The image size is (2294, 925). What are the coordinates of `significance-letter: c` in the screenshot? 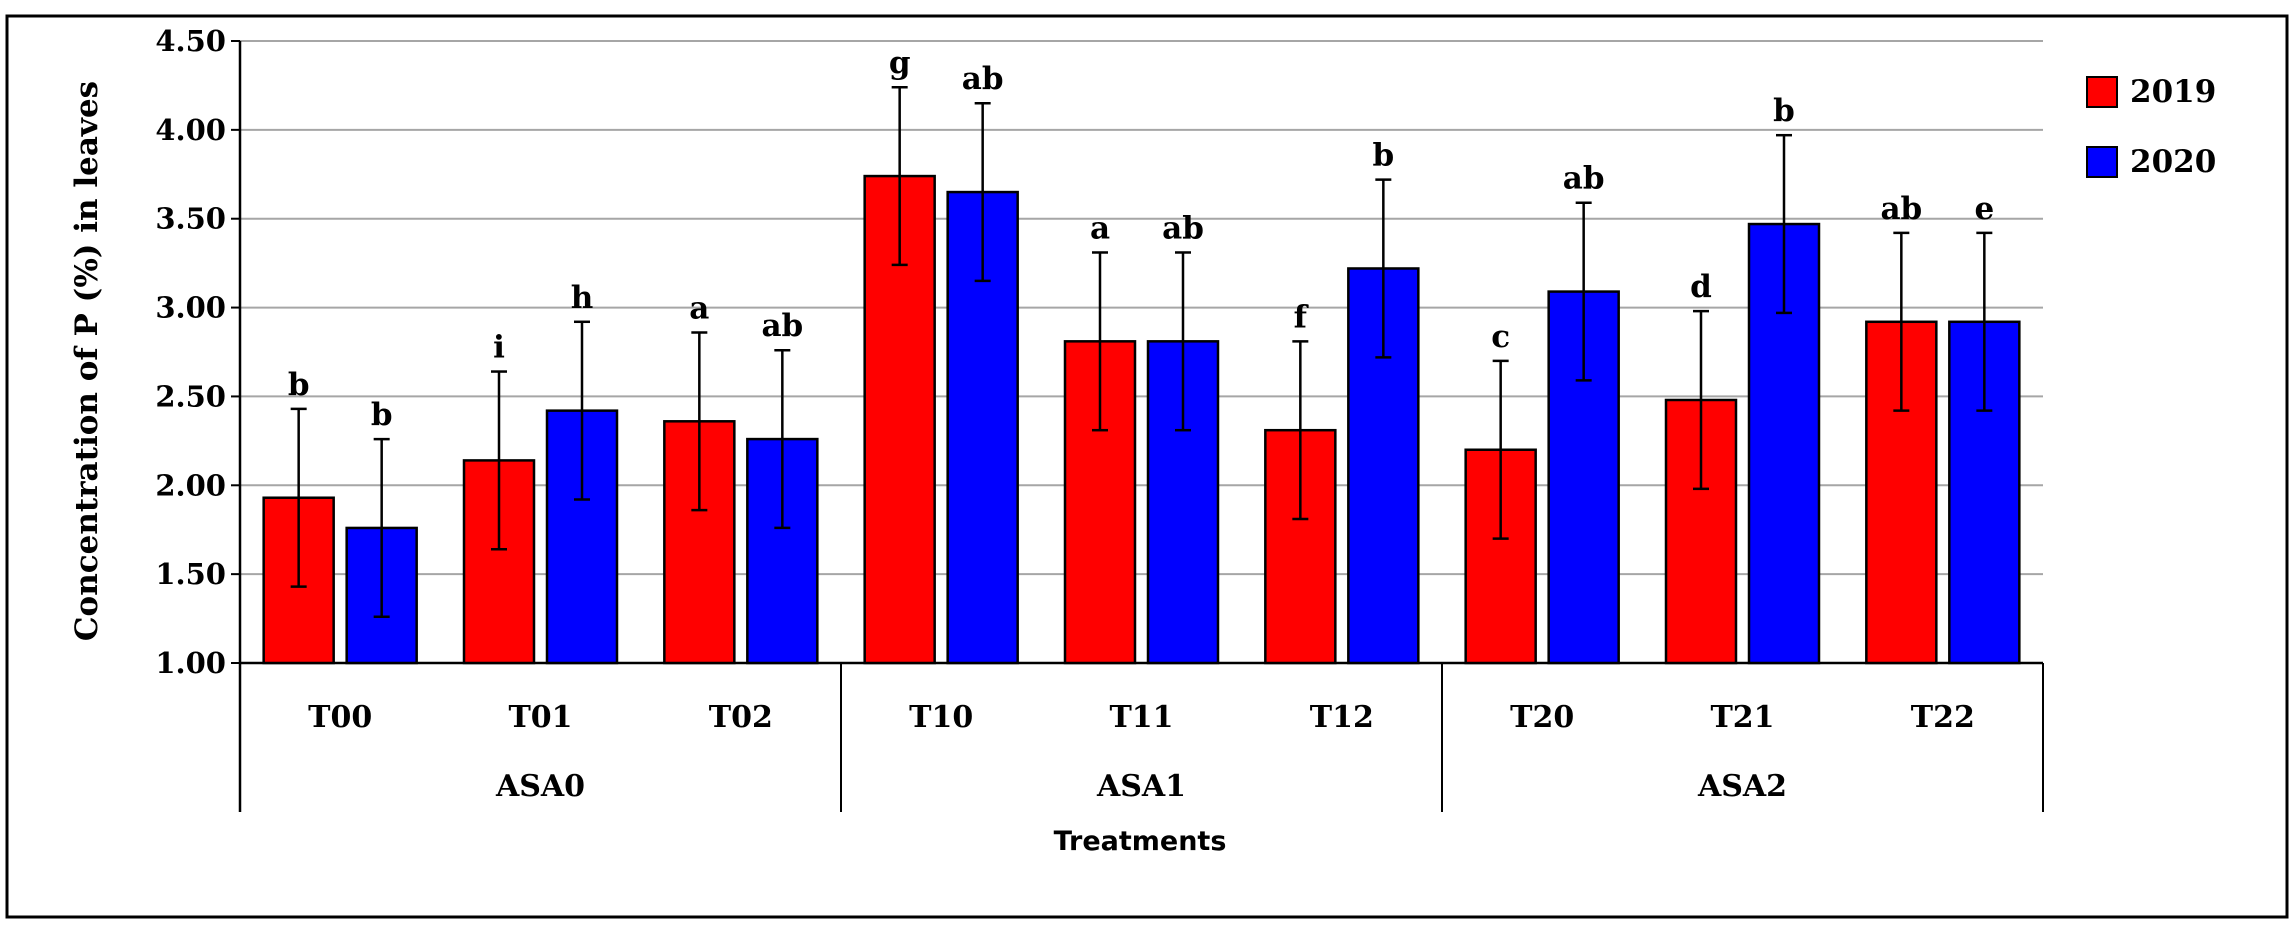 It's located at (1500, 337).